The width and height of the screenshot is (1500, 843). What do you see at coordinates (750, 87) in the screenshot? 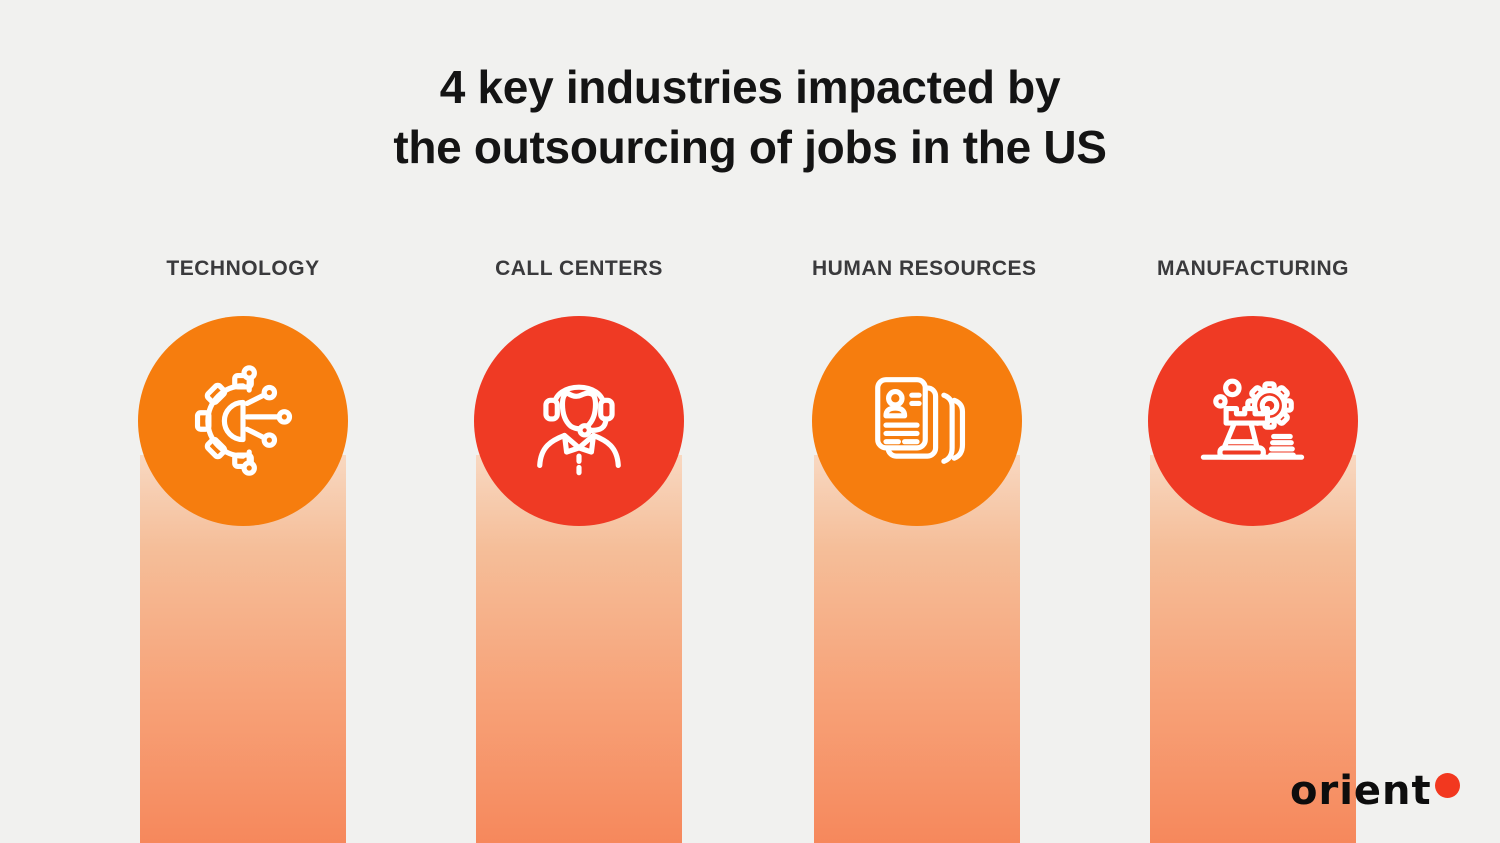
I see `page-title-line1: 4 key industries impacted by` at bounding box center [750, 87].